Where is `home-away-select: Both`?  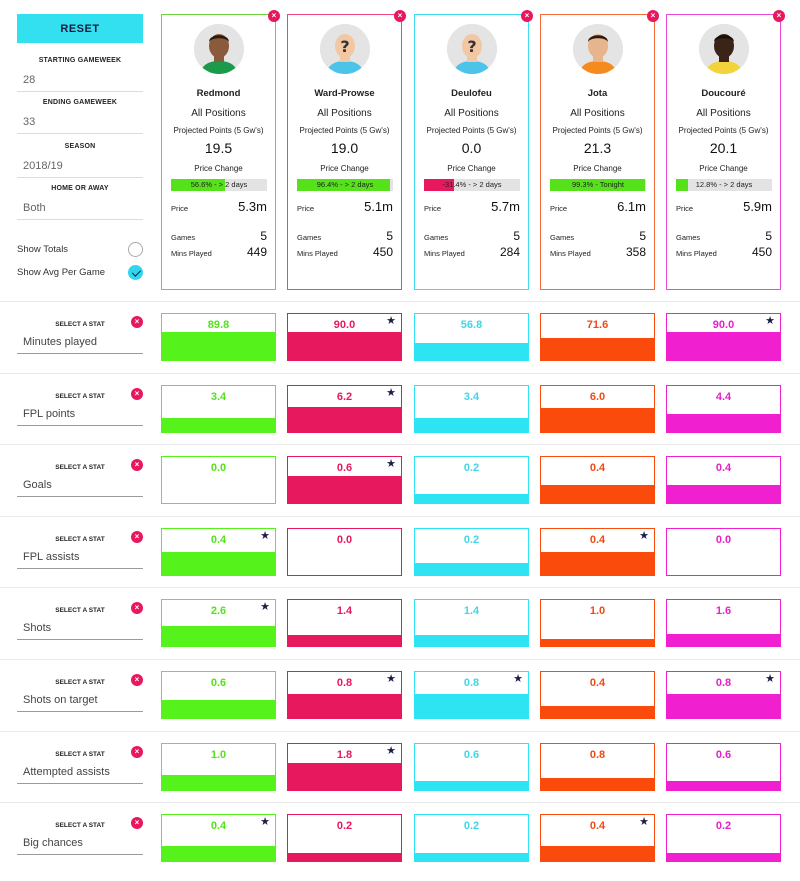
home-away-select: Both is located at coordinates (80, 209).